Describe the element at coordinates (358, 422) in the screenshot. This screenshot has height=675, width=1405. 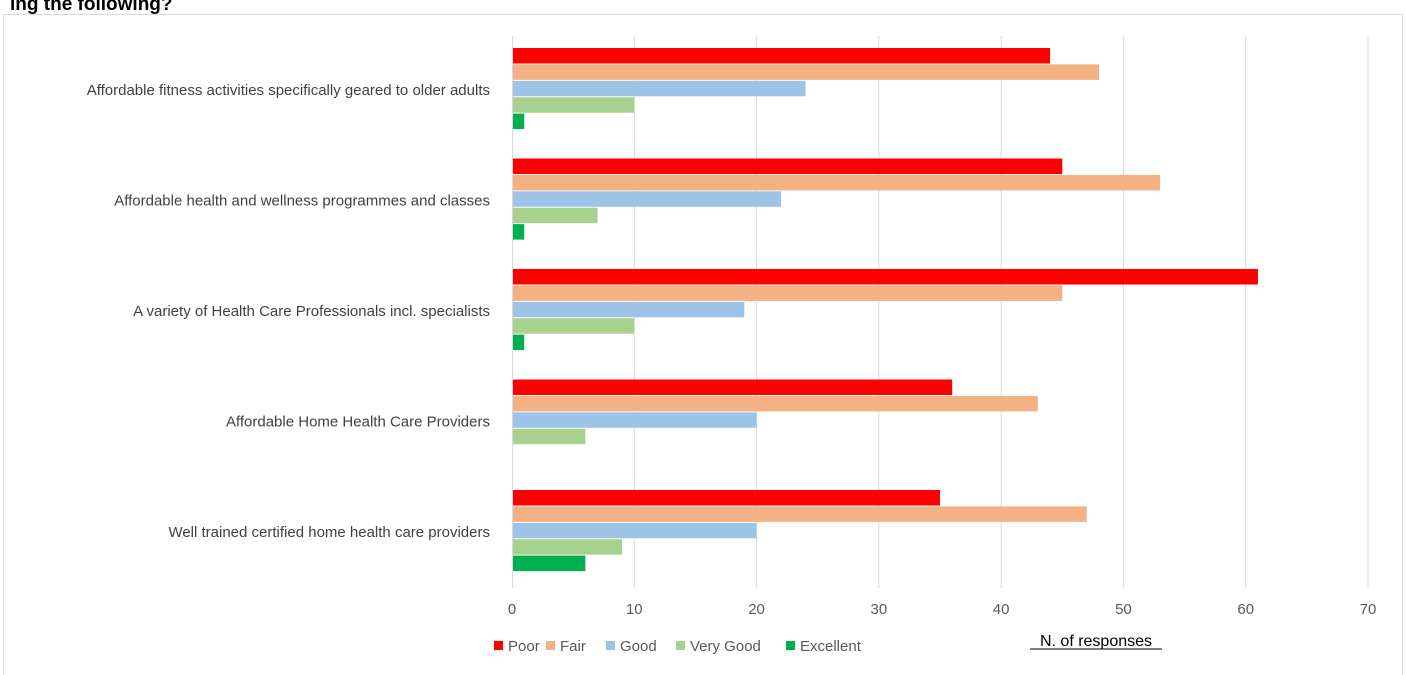
I see `category-label: Affordable Home Health Care Providers` at that location.